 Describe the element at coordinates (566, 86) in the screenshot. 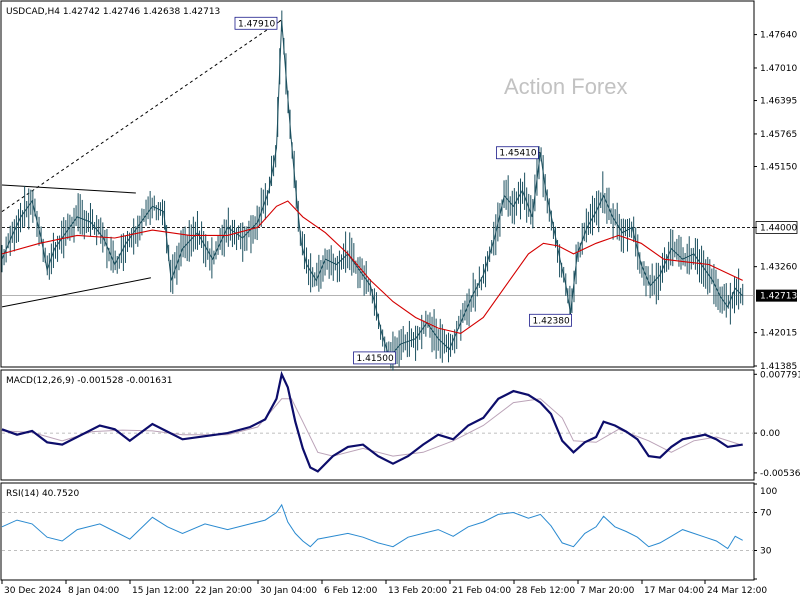

I see `watermark: Action Forex` at that location.